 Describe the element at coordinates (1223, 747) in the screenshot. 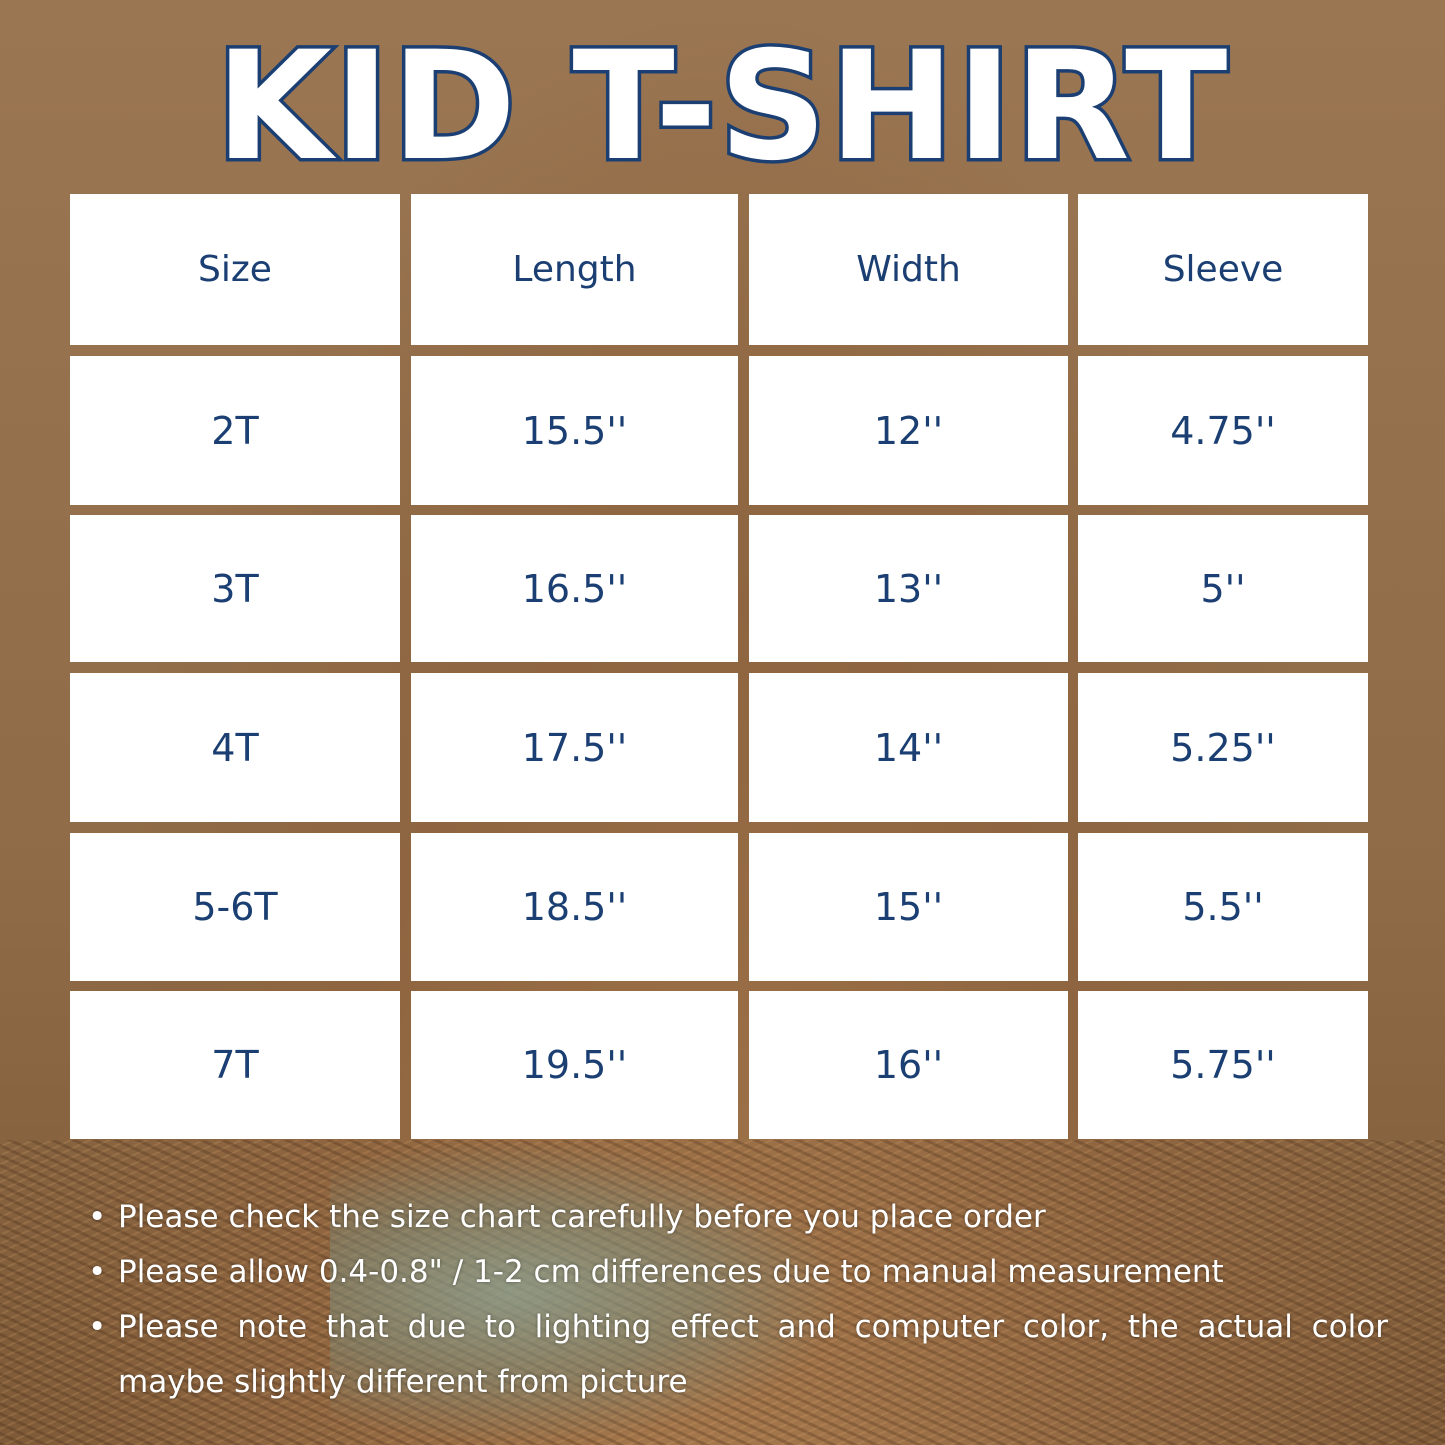

I see `cell-sleeve: 5.25''` at that location.